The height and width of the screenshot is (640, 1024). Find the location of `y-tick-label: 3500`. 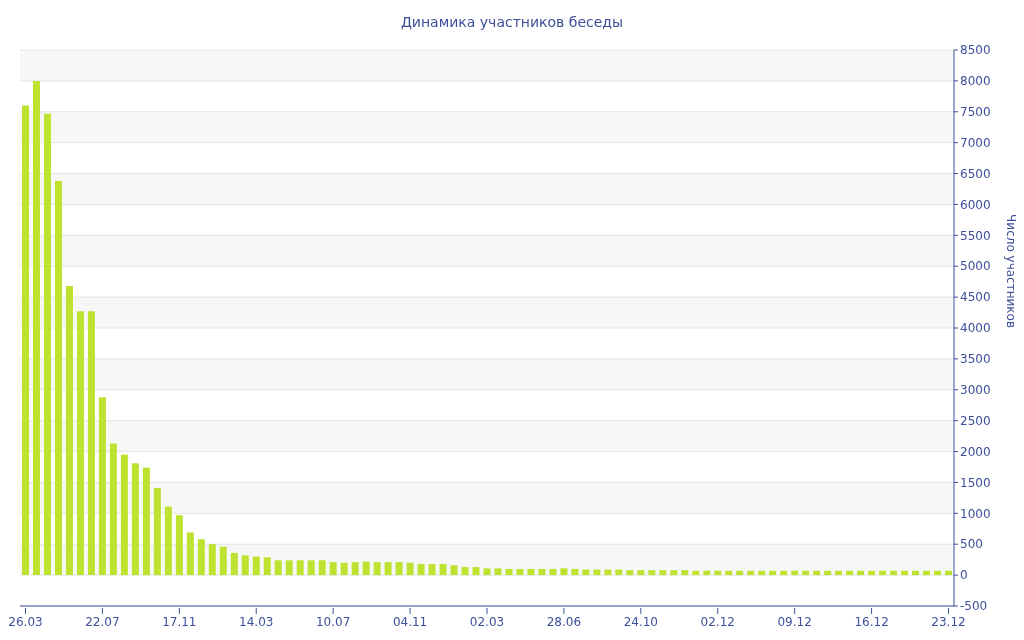

y-tick-label: 3500 is located at coordinates (975, 359).